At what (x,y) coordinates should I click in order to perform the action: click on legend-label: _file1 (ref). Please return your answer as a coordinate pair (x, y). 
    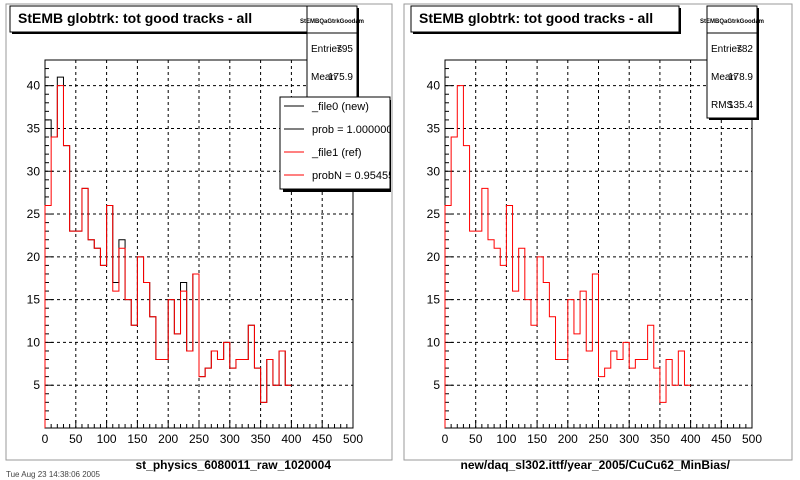
    Looking at the image, I should click on (336, 153).